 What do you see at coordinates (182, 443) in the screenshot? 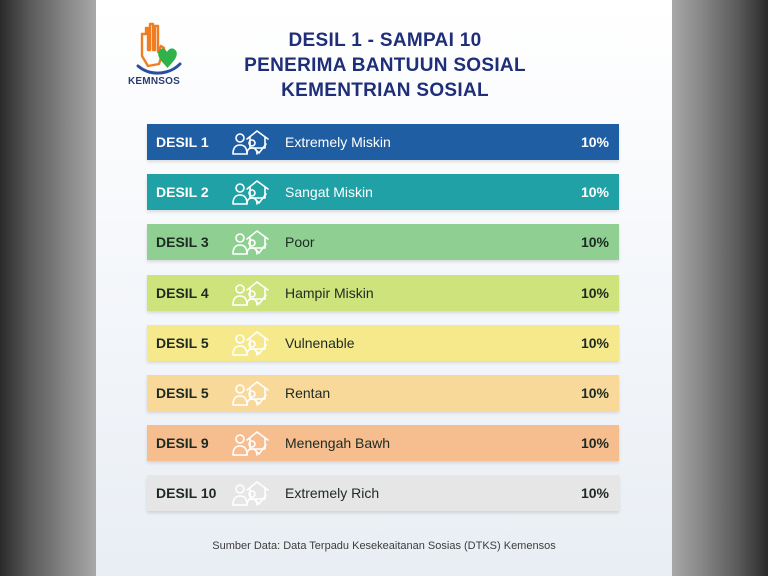
I see `decile-label: DESIL 9` at bounding box center [182, 443].